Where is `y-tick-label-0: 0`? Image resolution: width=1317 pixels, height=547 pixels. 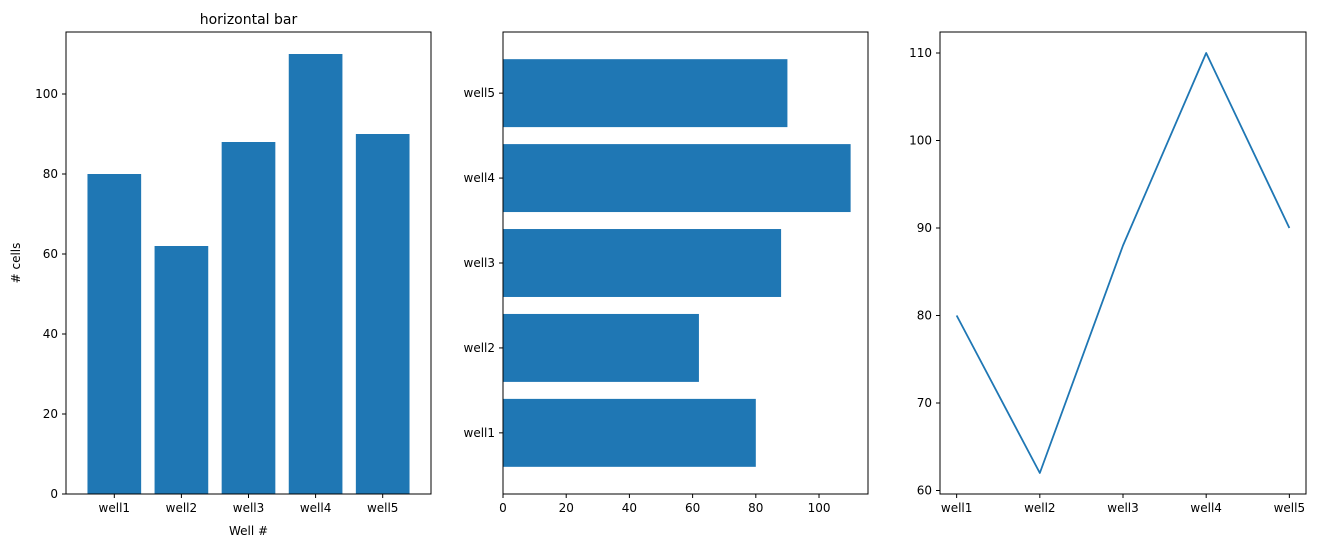
y-tick-label-0: 0 is located at coordinates (54, 494).